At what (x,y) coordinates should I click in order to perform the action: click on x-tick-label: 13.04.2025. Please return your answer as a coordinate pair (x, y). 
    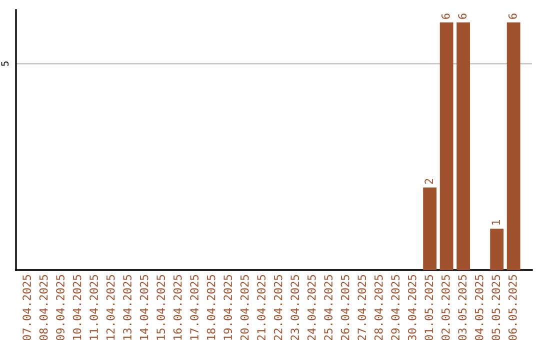
    Looking at the image, I should click on (127, 307).